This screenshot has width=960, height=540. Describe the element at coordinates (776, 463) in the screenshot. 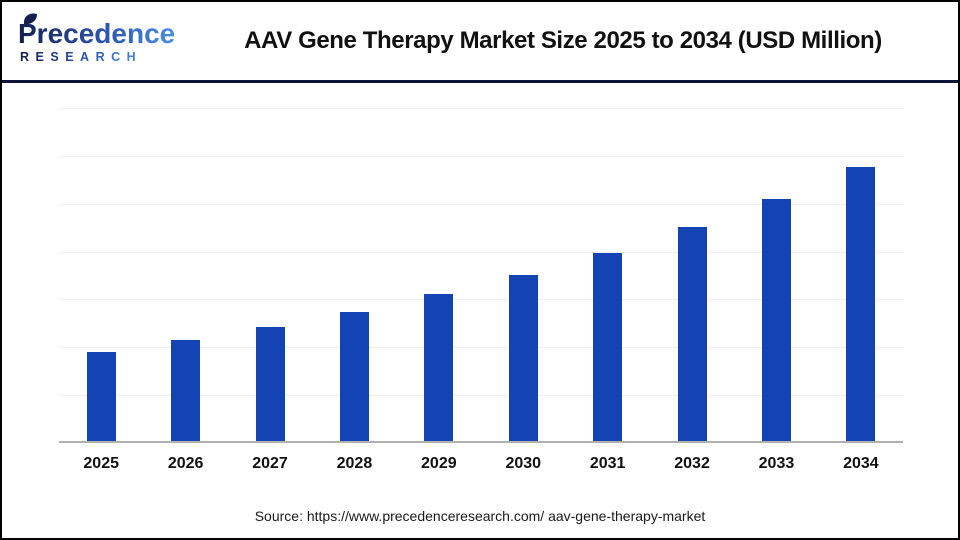

I see `x-axis-label-2033: 2033` at that location.